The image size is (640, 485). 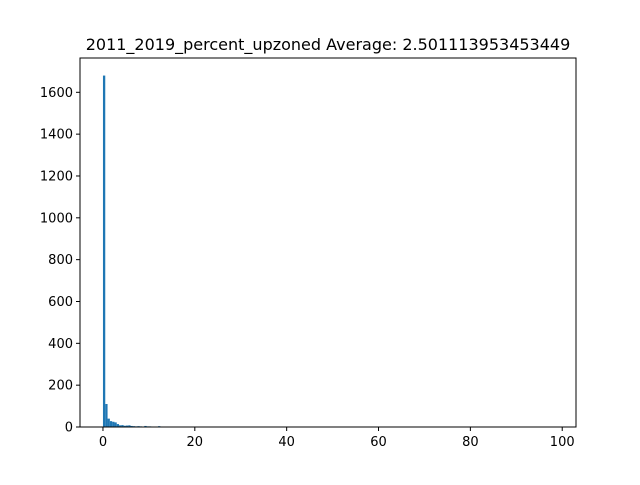 I want to click on x-tick-label: 20, so click(x=195, y=442).